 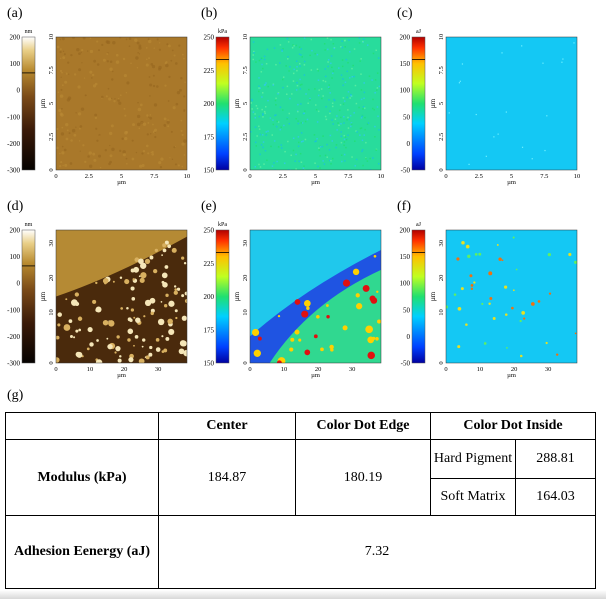 I want to click on panel-label: (e), so click(x=209, y=206).